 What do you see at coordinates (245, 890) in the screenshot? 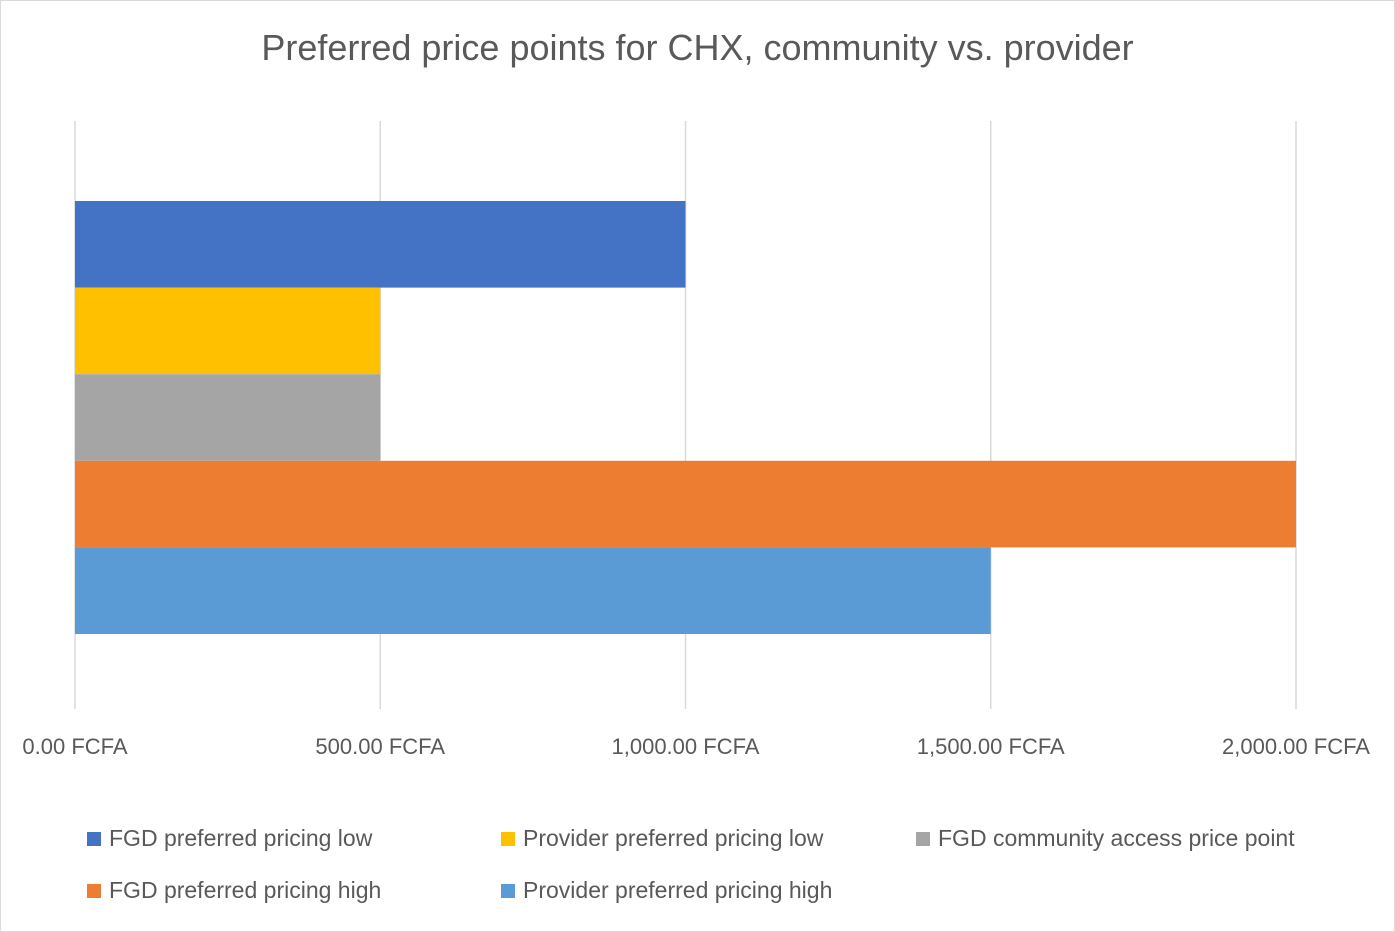
I see `legend-label: FGD preferred pricing high` at bounding box center [245, 890].